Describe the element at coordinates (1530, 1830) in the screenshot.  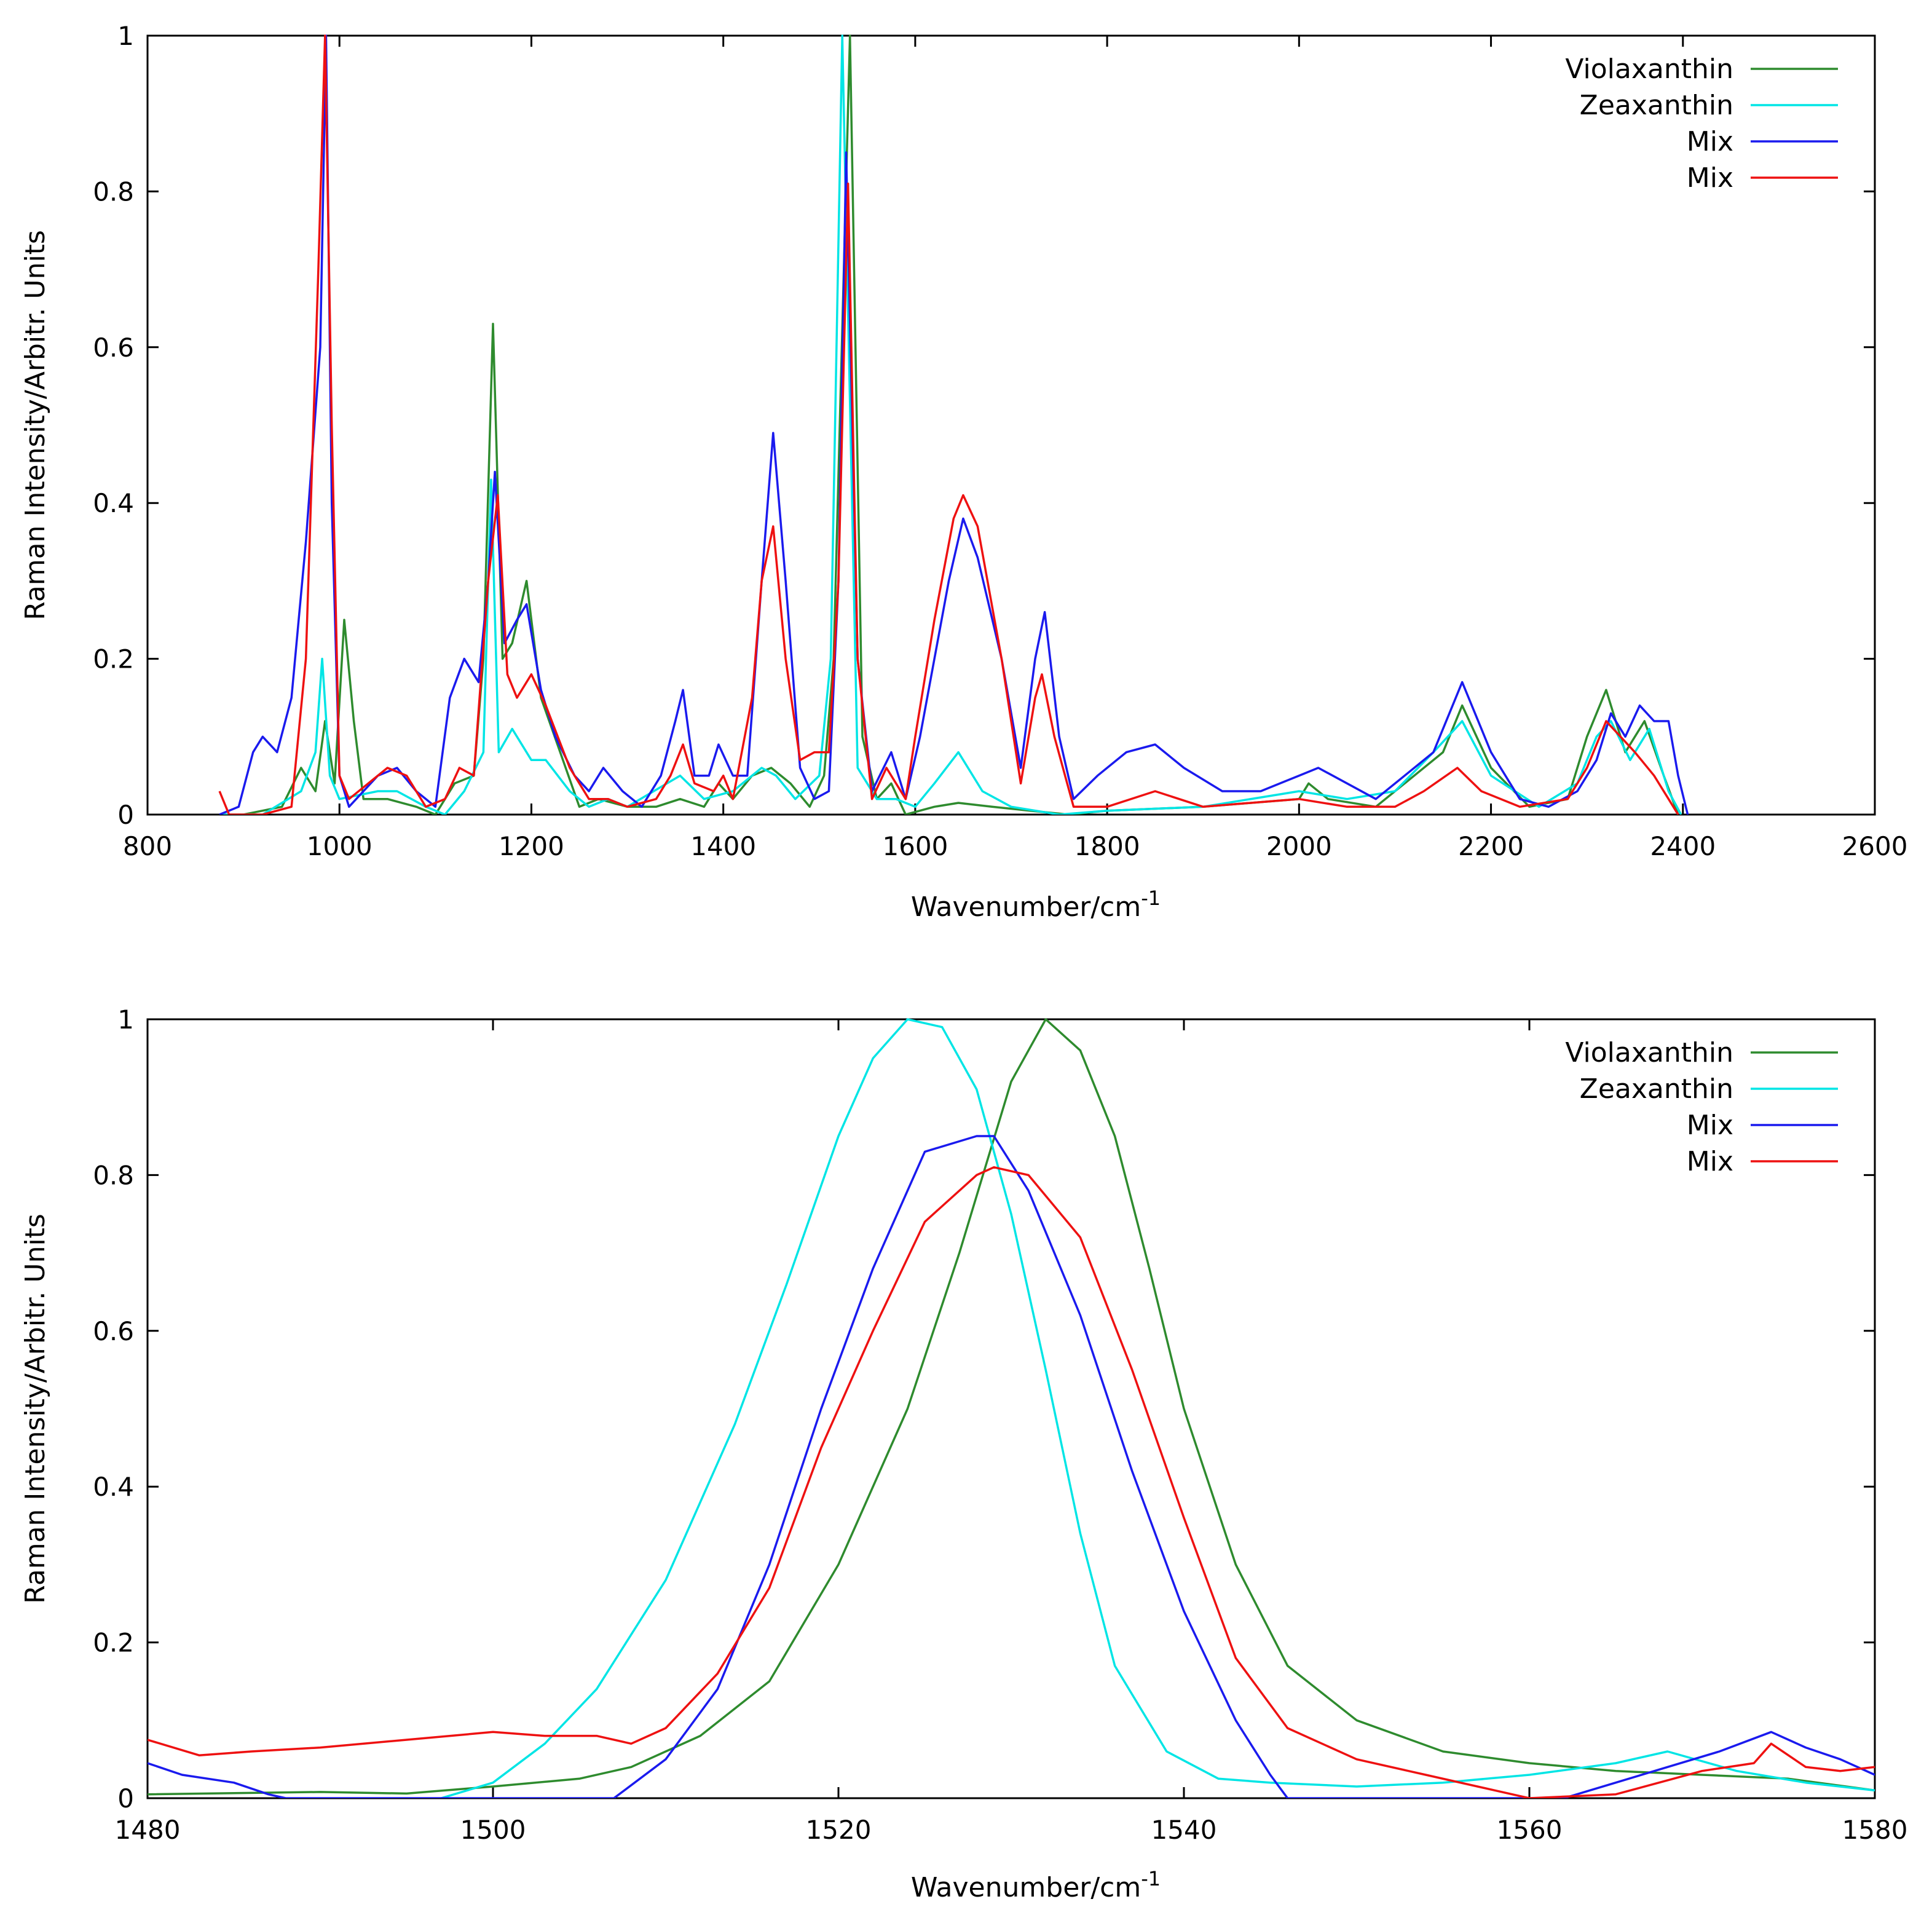
I see `x-tick-label: 1560` at that location.